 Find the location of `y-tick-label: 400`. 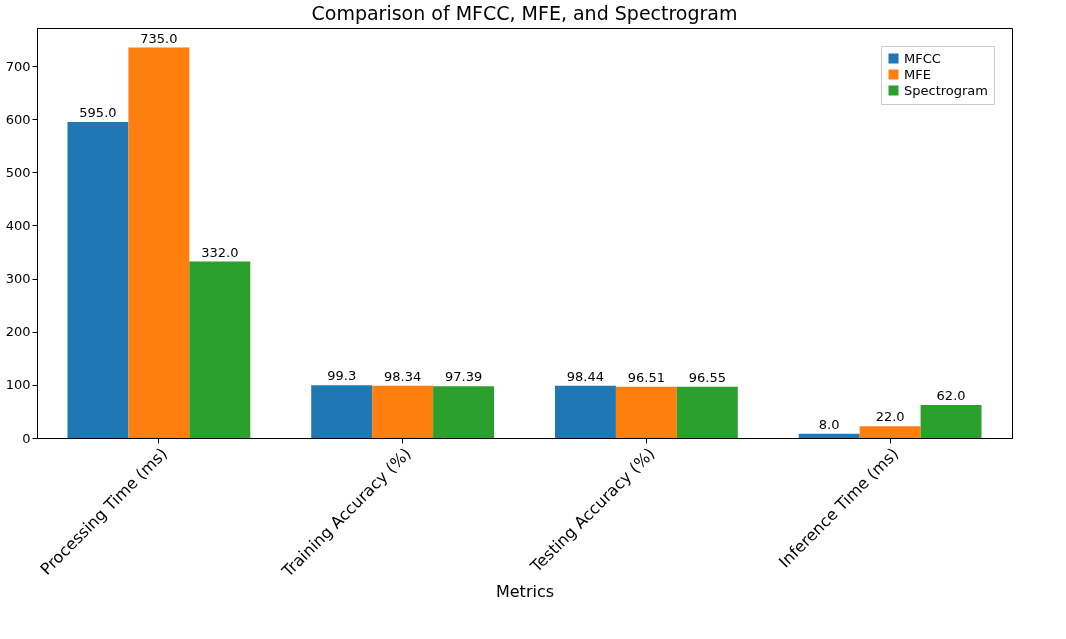

y-tick-label: 400 is located at coordinates (18, 225).